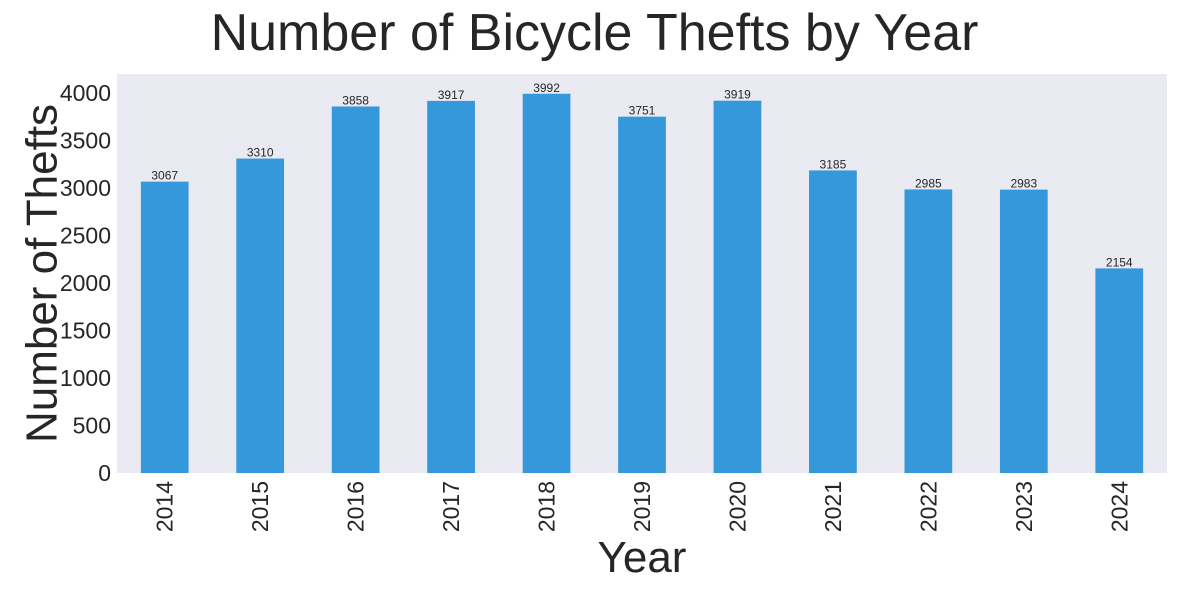 The width and height of the screenshot is (1189, 589). Describe the element at coordinates (356, 506) in the screenshot. I see `x-tick-label: 2016` at that location.